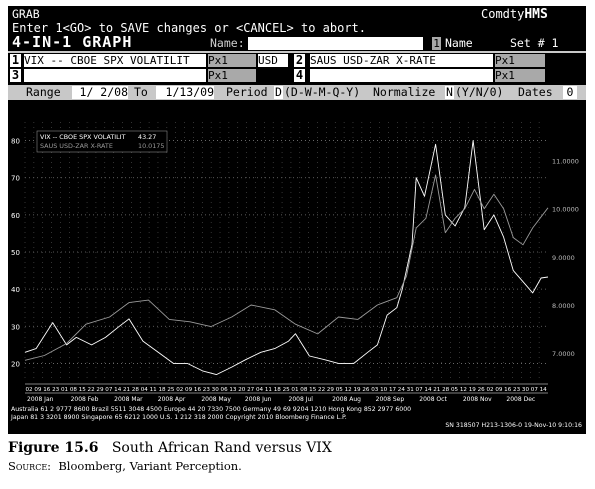 This screenshot has height=489, width=595. I want to click on normalize-options: (Y/N/0), so click(479, 92).